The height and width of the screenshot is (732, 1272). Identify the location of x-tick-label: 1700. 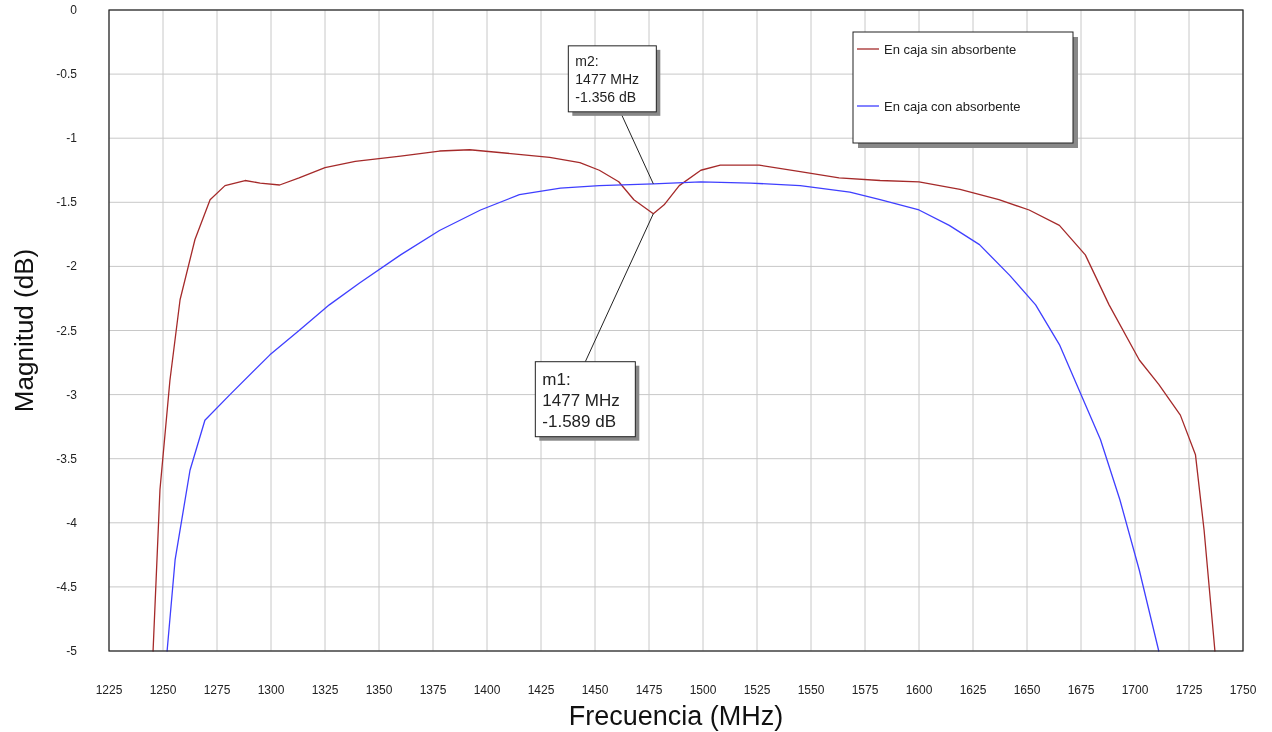
(1135, 690).